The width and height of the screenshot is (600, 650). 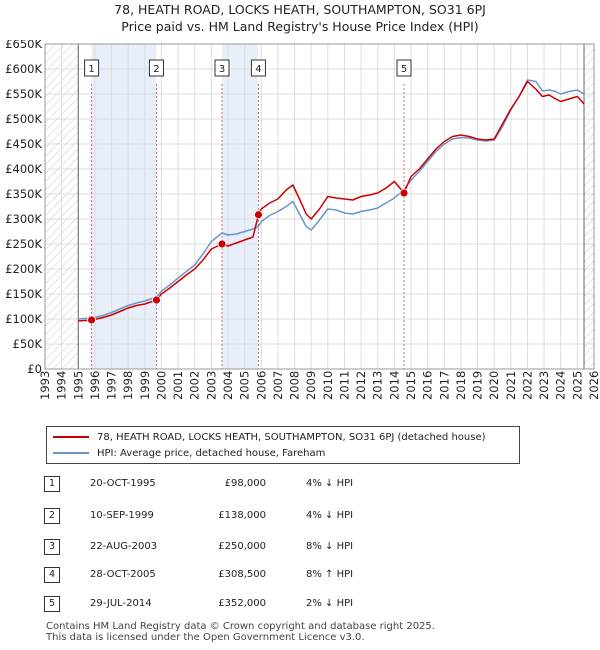 I want to click on y-tick-label: £100K, so click(x=23, y=319).